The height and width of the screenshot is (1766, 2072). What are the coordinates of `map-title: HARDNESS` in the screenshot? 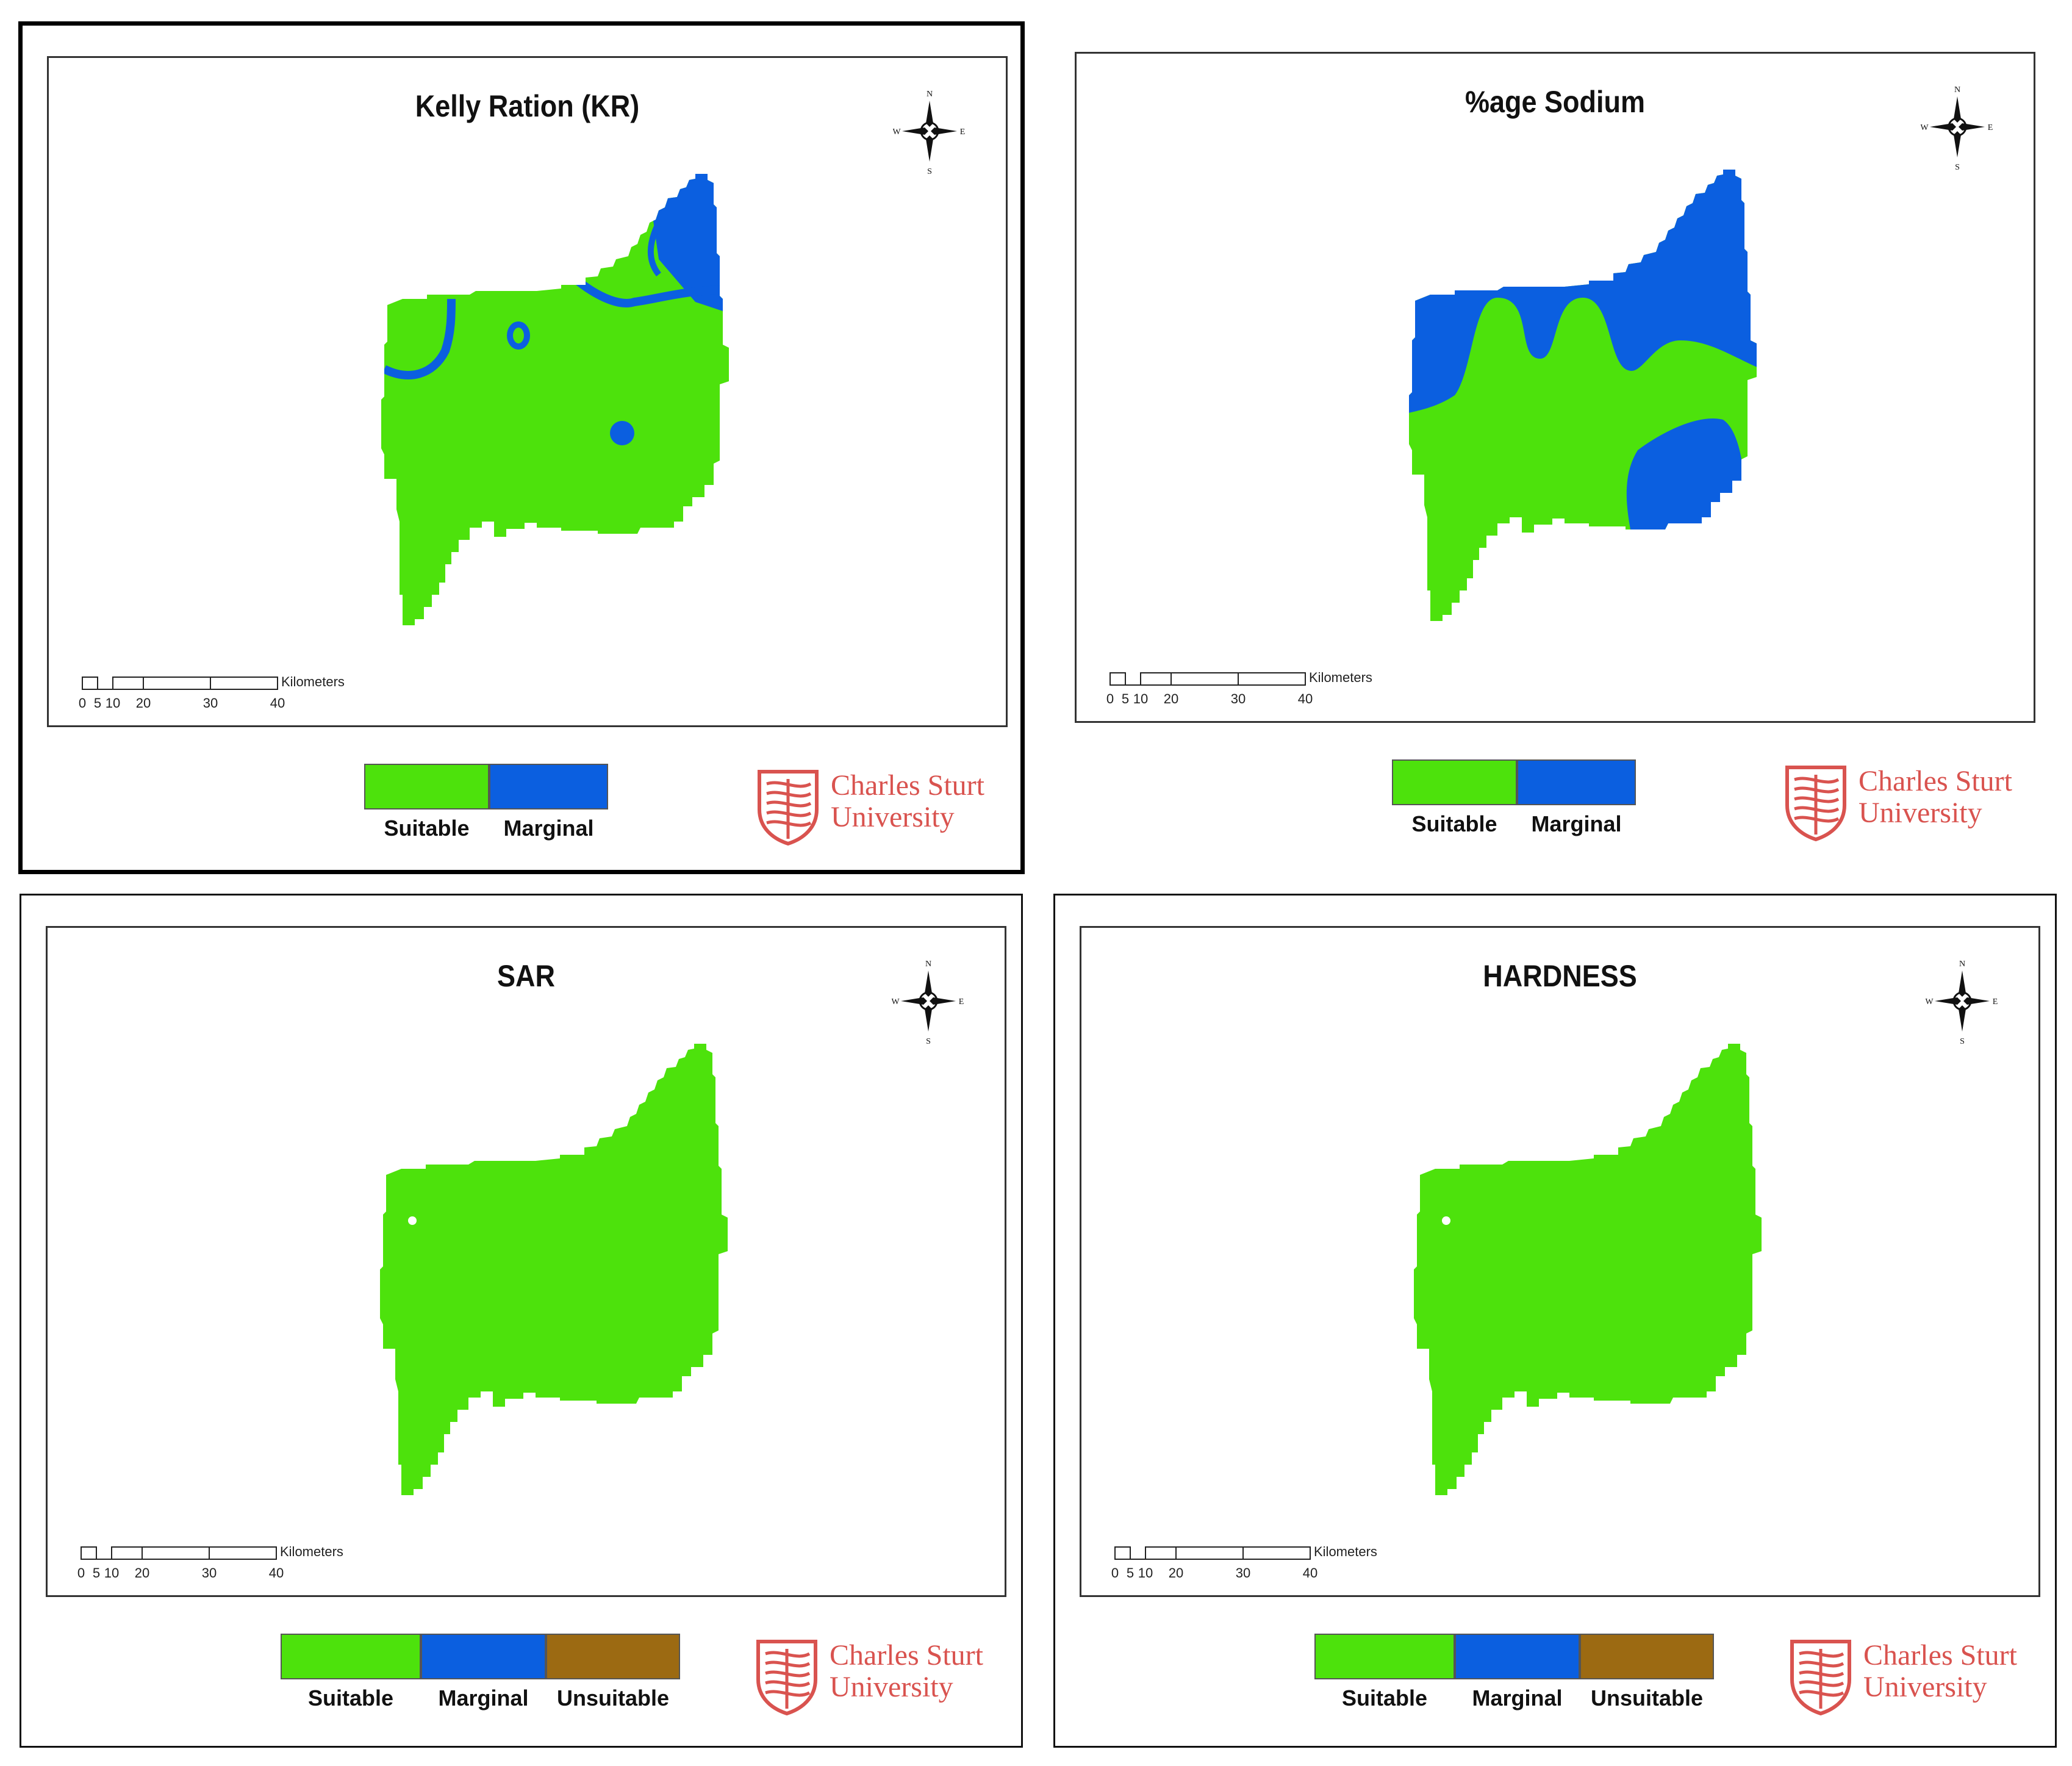 It's located at (1560, 976).